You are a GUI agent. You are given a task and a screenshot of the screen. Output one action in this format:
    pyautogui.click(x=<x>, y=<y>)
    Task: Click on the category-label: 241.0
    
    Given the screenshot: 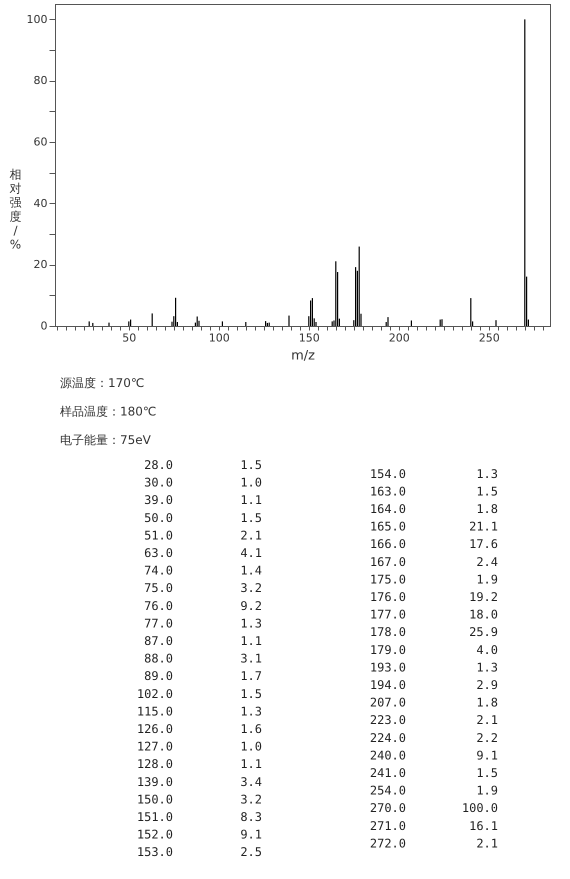 What is the action you would take?
    pyautogui.click(x=388, y=773)
    